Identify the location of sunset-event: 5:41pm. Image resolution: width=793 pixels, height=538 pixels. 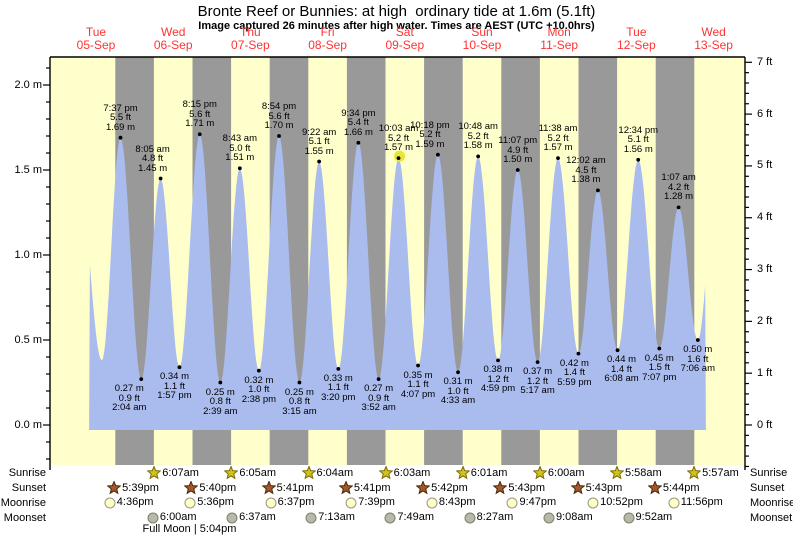
(364, 488).